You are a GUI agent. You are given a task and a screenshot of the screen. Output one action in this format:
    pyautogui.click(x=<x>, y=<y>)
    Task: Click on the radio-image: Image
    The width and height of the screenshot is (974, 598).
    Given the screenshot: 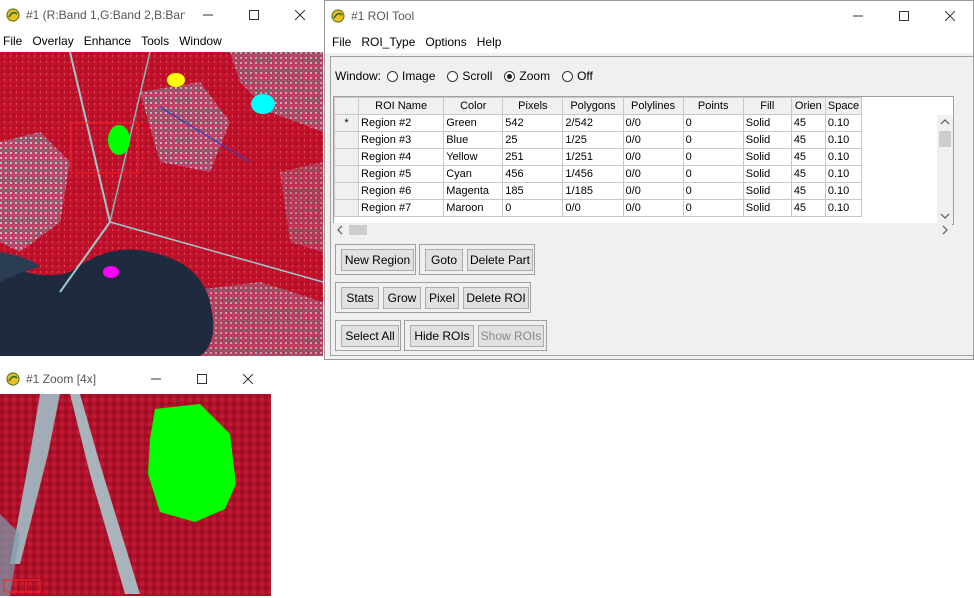 What is the action you would take?
    pyautogui.click(x=411, y=76)
    